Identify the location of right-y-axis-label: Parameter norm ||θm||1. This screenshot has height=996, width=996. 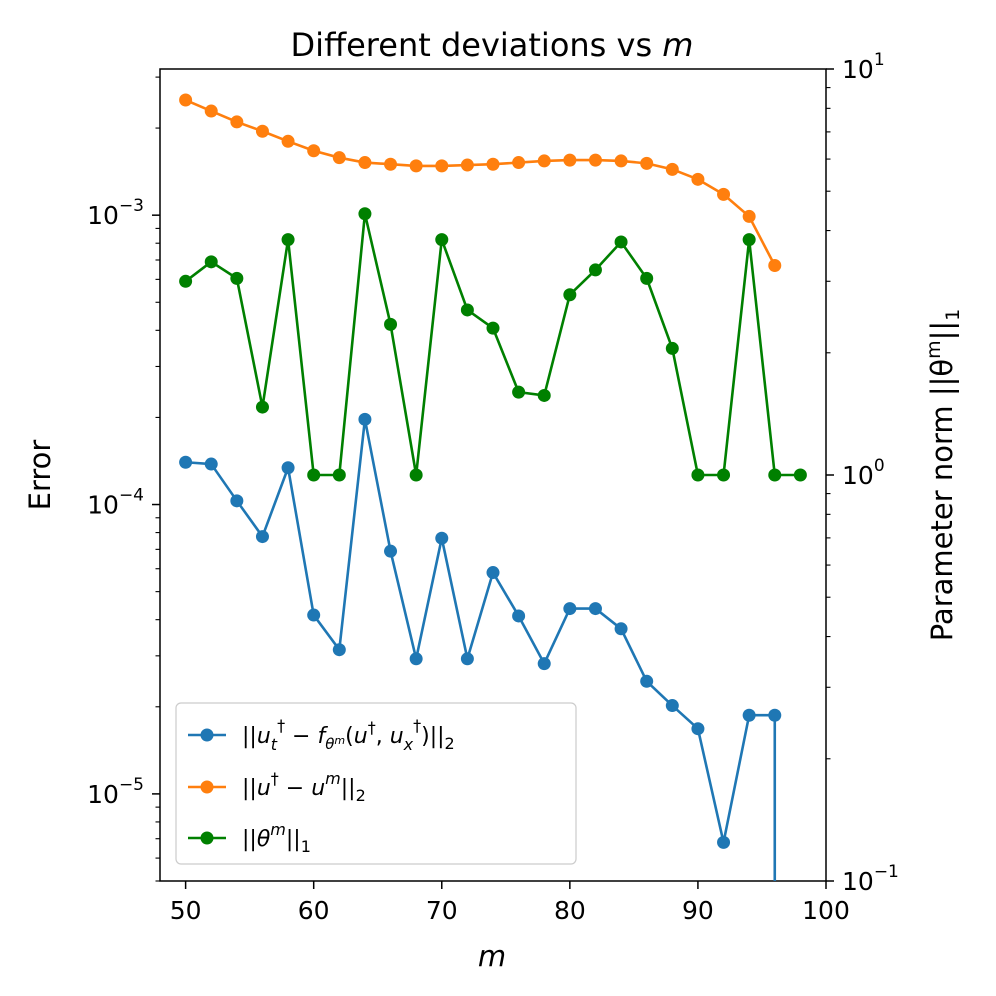
(943, 475).